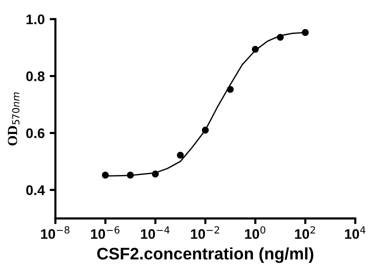  What do you see at coordinates (355, 232) in the screenshot?
I see `x-tick-label: 10$^{4}$` at bounding box center [355, 232].